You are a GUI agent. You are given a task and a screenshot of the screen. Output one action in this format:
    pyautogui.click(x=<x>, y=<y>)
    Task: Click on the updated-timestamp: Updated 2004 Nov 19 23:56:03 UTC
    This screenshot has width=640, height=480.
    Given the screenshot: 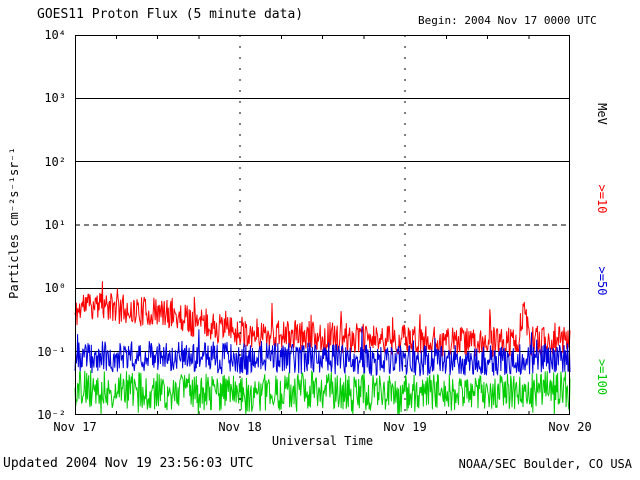 What is the action you would take?
    pyautogui.click(x=128, y=463)
    